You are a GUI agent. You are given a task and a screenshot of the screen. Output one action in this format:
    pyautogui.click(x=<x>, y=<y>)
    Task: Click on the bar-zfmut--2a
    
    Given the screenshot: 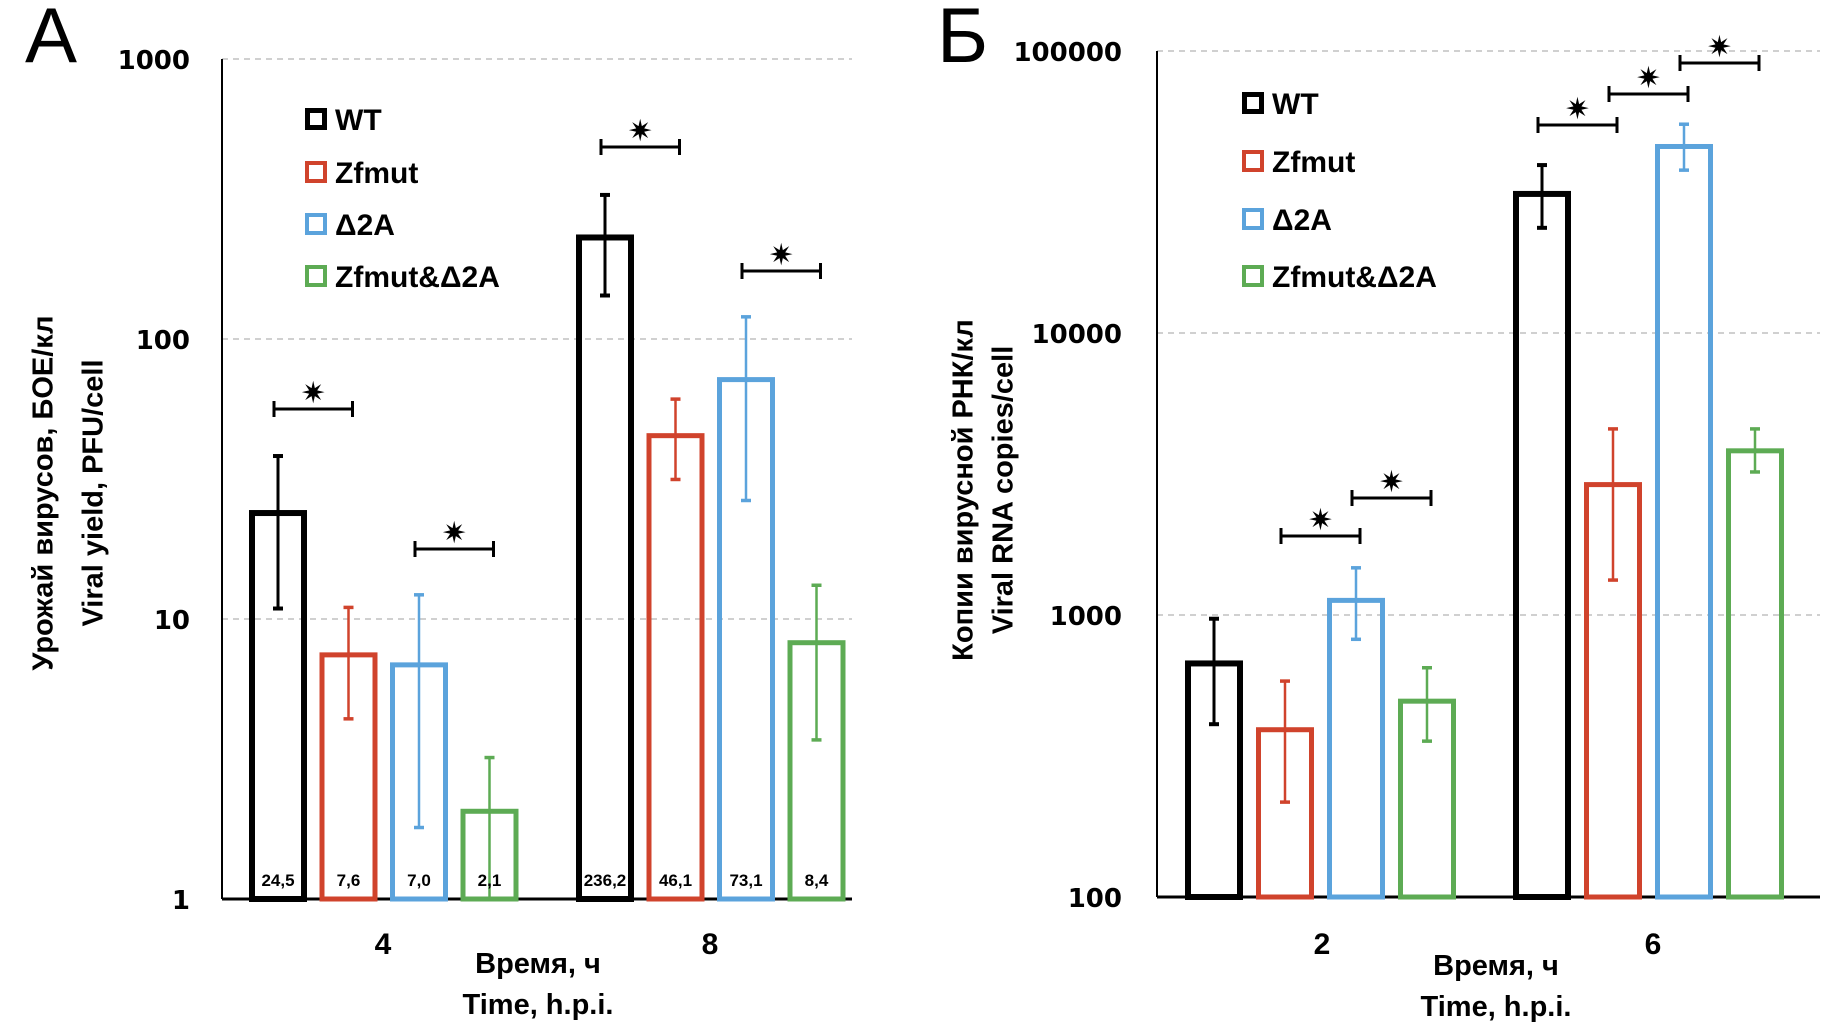 What is the action you would take?
    pyautogui.click(x=1755, y=674)
    